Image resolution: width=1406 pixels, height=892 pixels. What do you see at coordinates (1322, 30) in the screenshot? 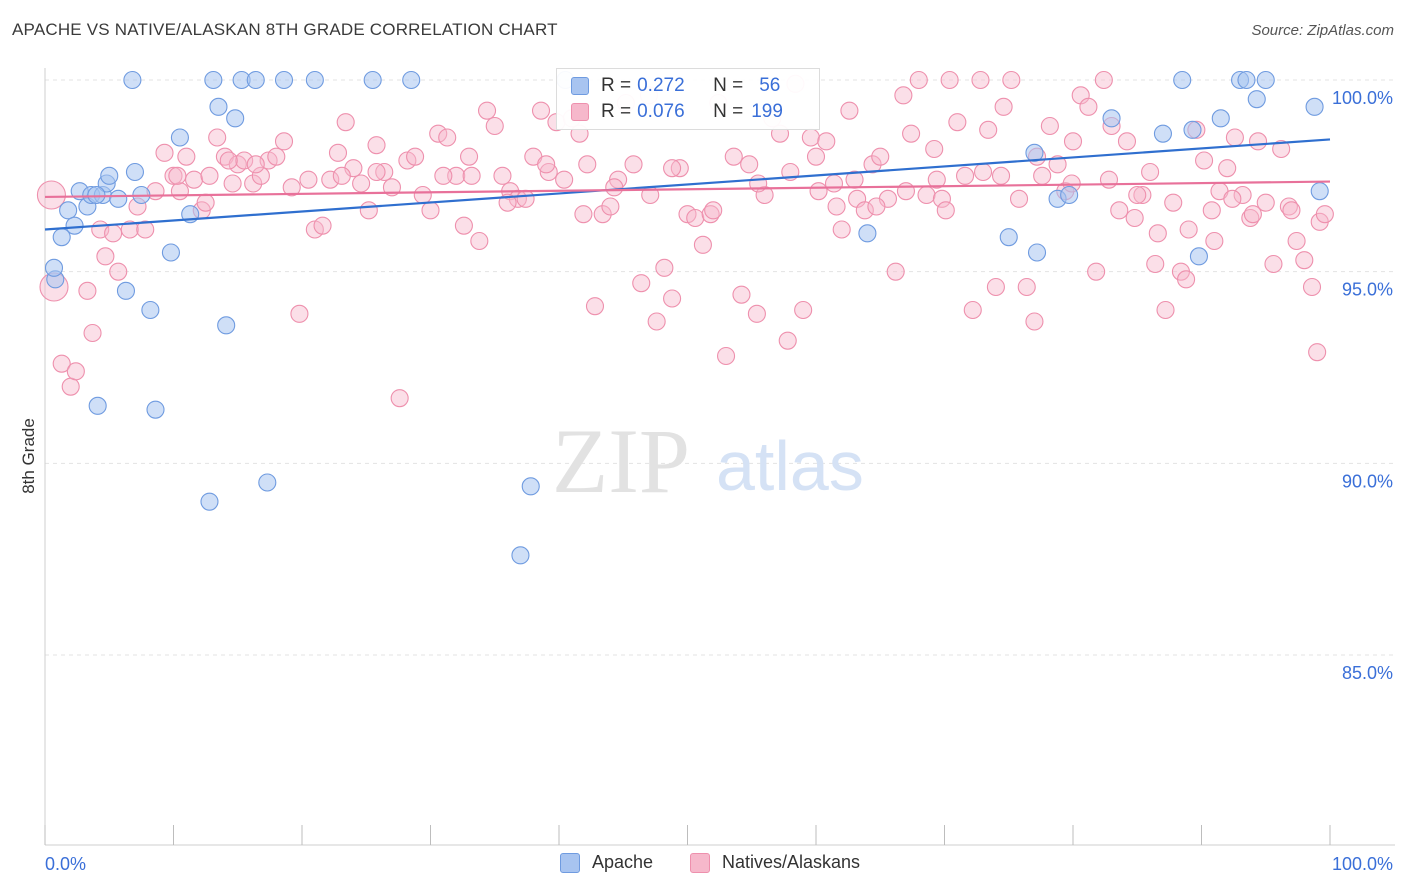
I see `chart-source: Source: ZipAtlas.com` at bounding box center [1322, 30].